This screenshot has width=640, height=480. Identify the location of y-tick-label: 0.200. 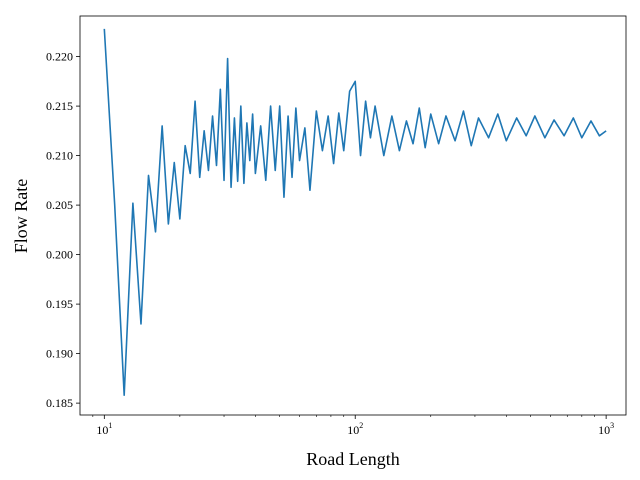
(59, 255).